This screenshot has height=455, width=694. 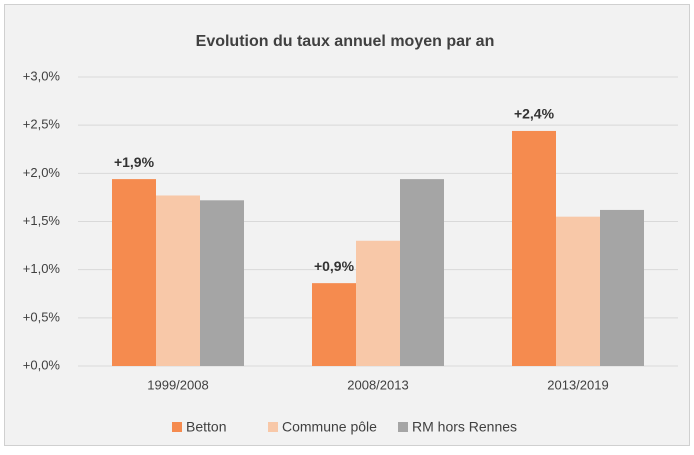 What do you see at coordinates (177, 384) in the screenshot?
I see `x-tick-label: 1999/2008` at bounding box center [177, 384].